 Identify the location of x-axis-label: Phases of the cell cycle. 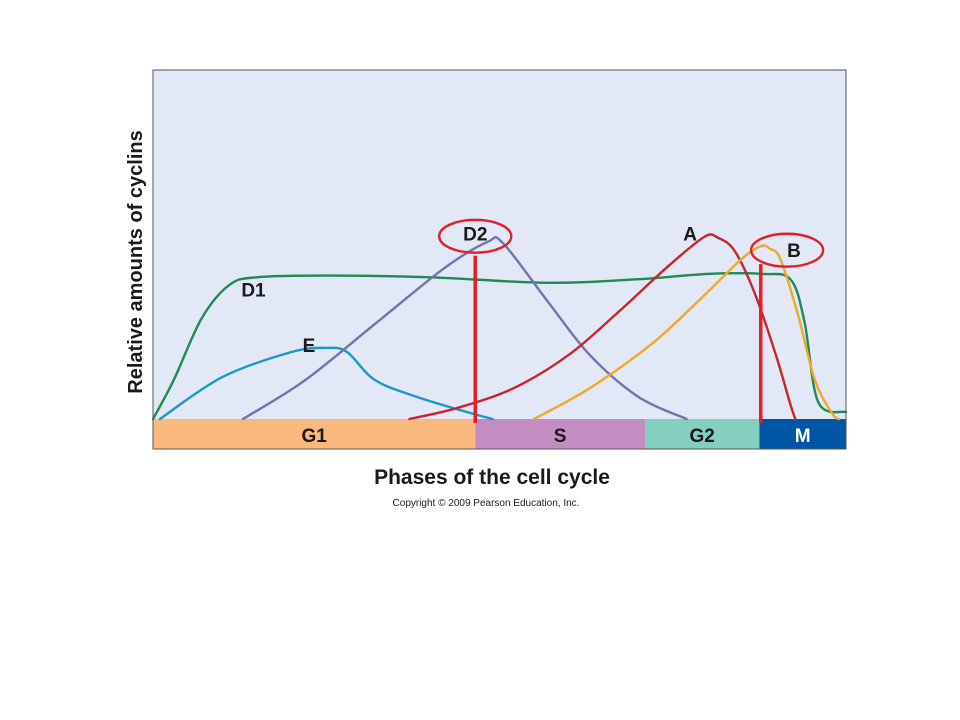
(492, 477).